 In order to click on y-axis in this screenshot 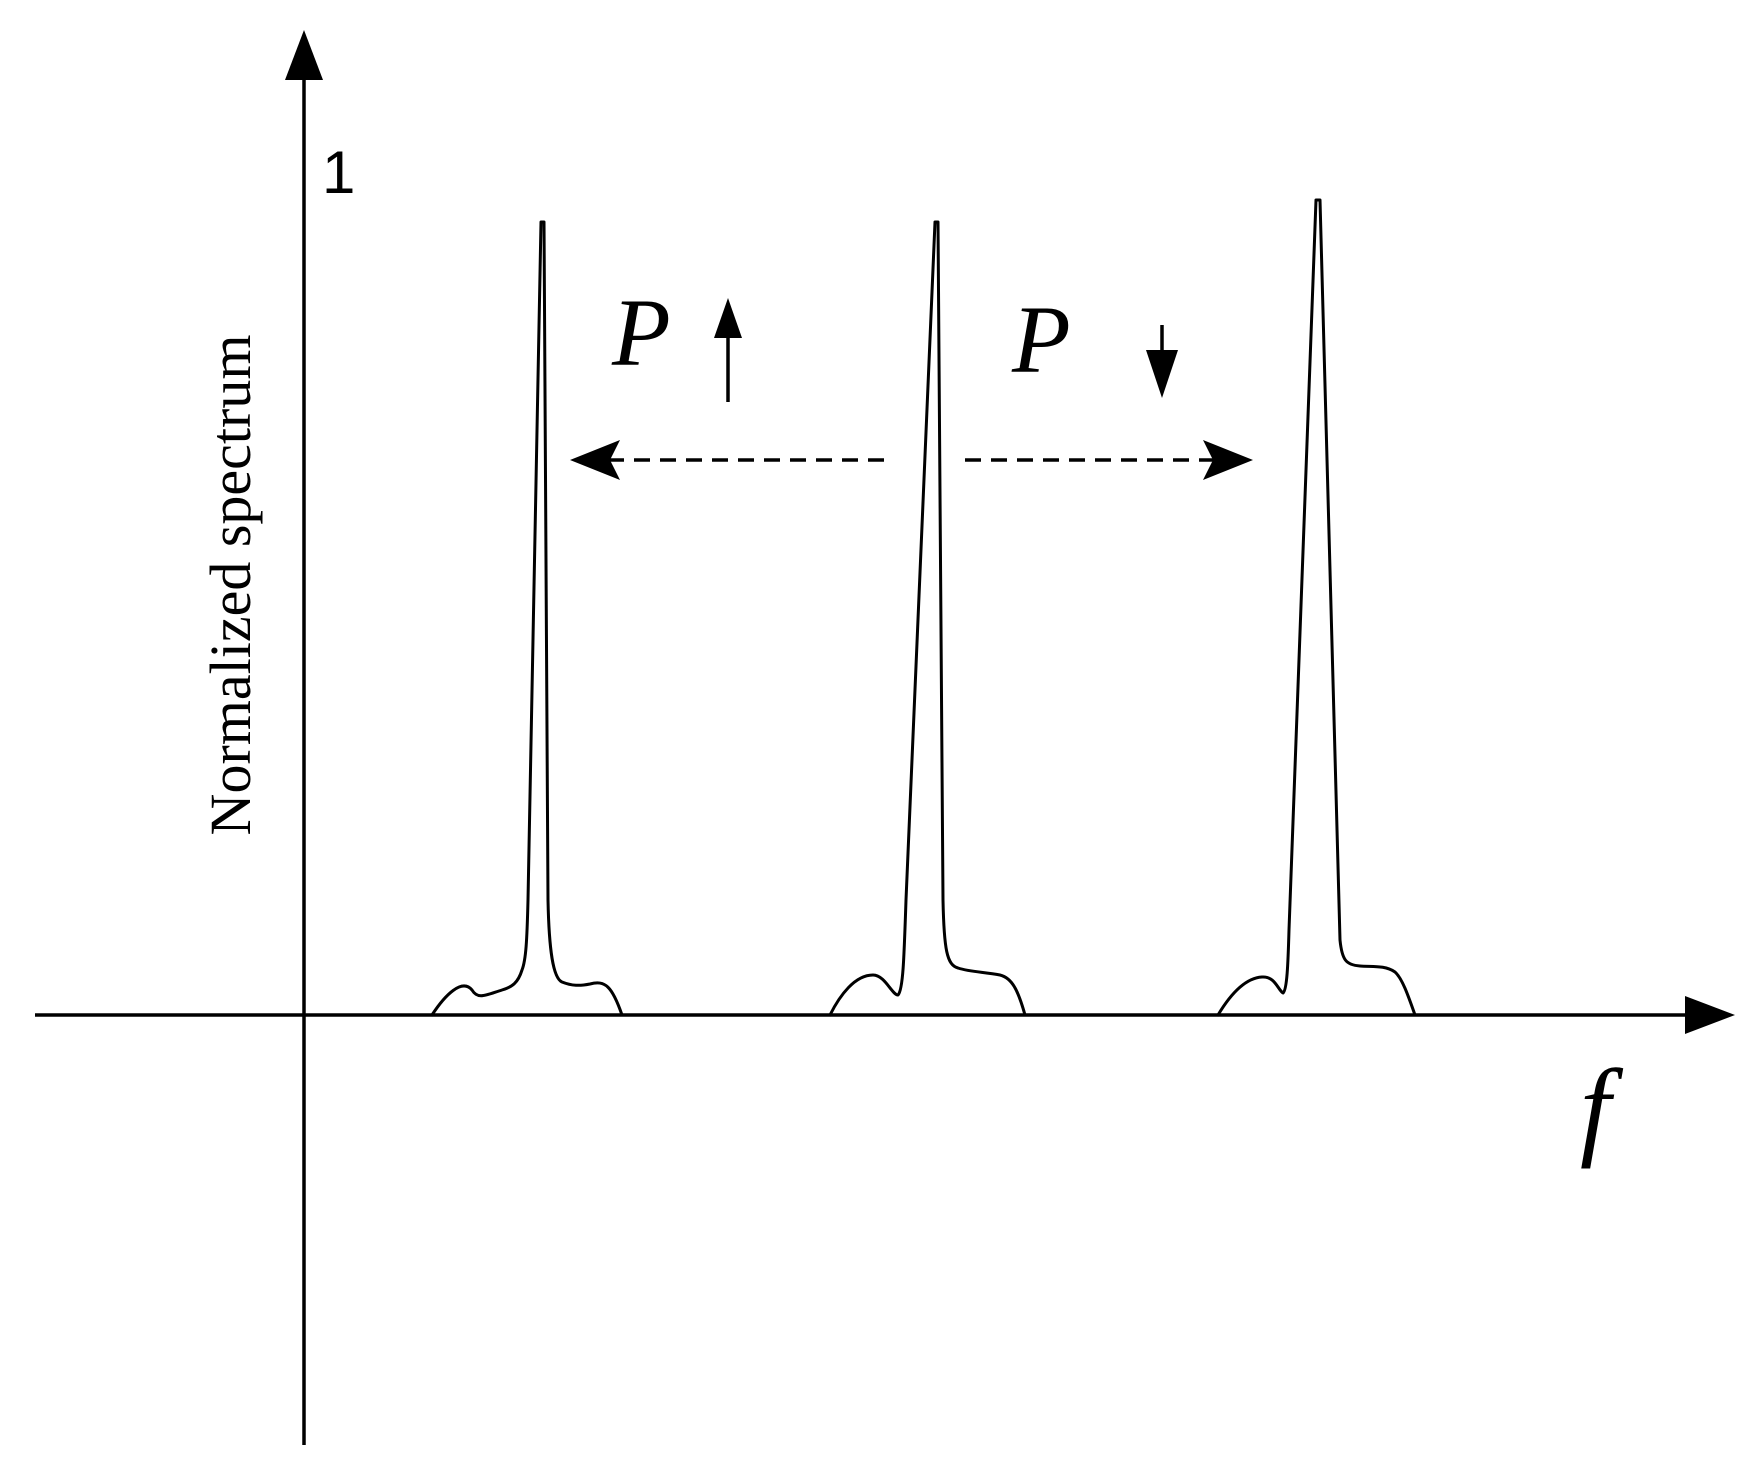, I will do `click(304, 737)`.